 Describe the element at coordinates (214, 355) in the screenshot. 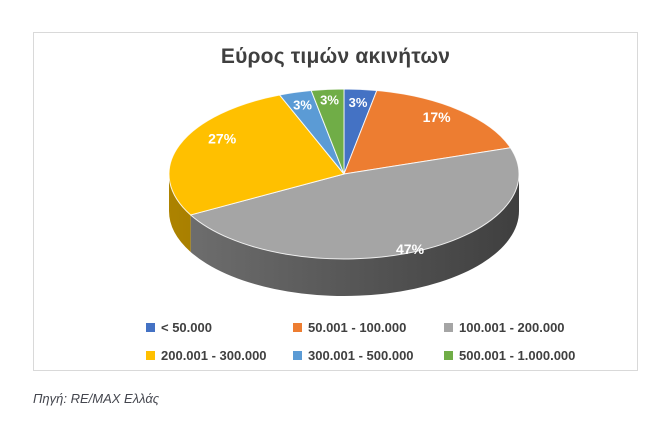

I see `legend-label: 200.001 - 300.000` at that location.